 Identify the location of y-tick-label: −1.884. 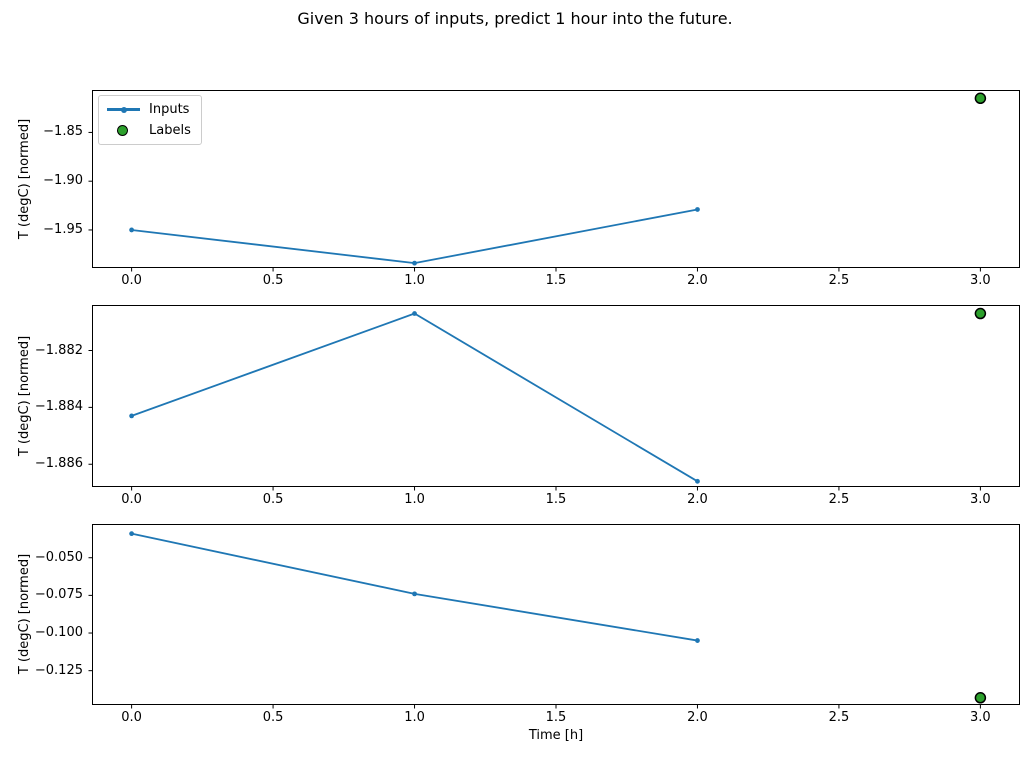
(58, 407).